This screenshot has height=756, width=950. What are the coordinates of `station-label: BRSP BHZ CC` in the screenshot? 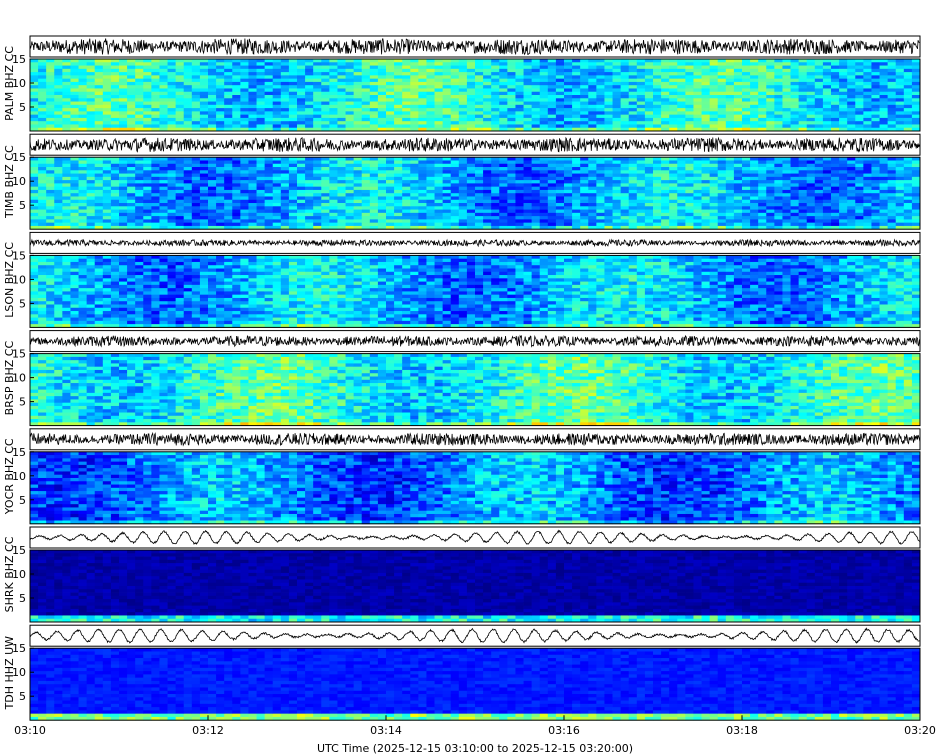 It's located at (9, 378).